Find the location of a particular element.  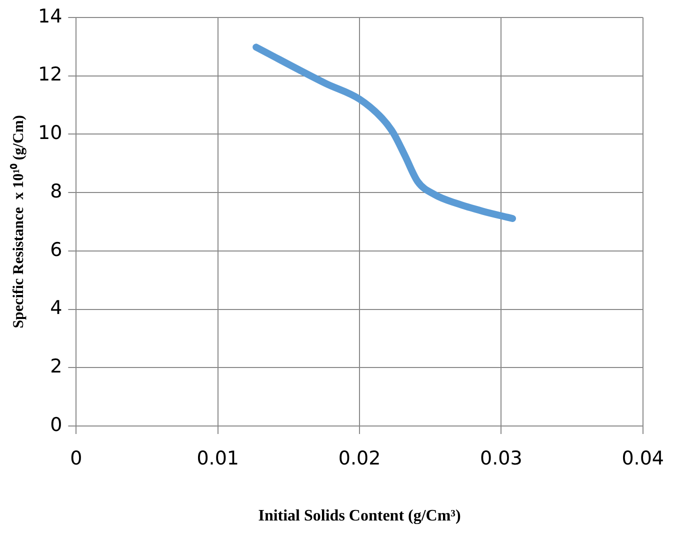

y-tick-label: 14 is located at coordinates (50, 16).